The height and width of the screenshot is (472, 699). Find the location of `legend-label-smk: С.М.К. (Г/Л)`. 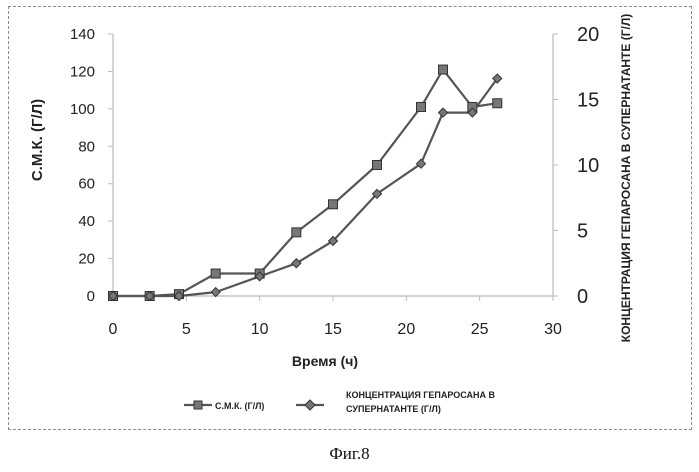

legend-label-smk: С.М.К. (Г/Л) is located at coordinates (239, 406).